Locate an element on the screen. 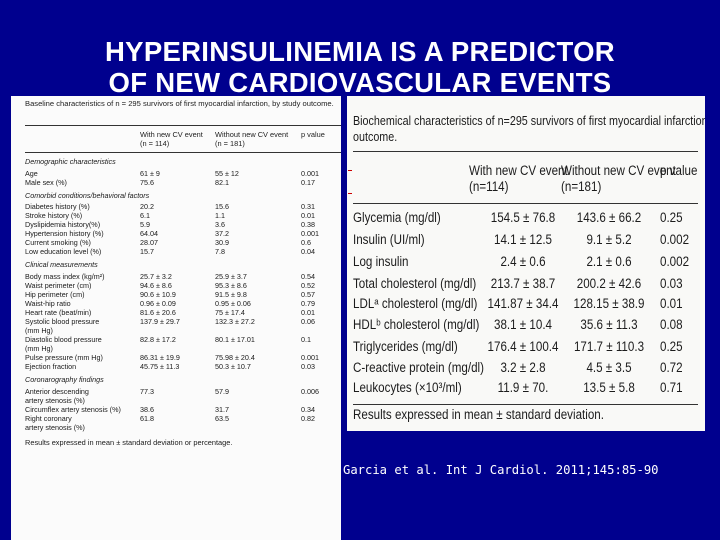 This screenshot has height=540, width=720. table-cell: 2.4 ± 0.6 is located at coordinates (523, 261).